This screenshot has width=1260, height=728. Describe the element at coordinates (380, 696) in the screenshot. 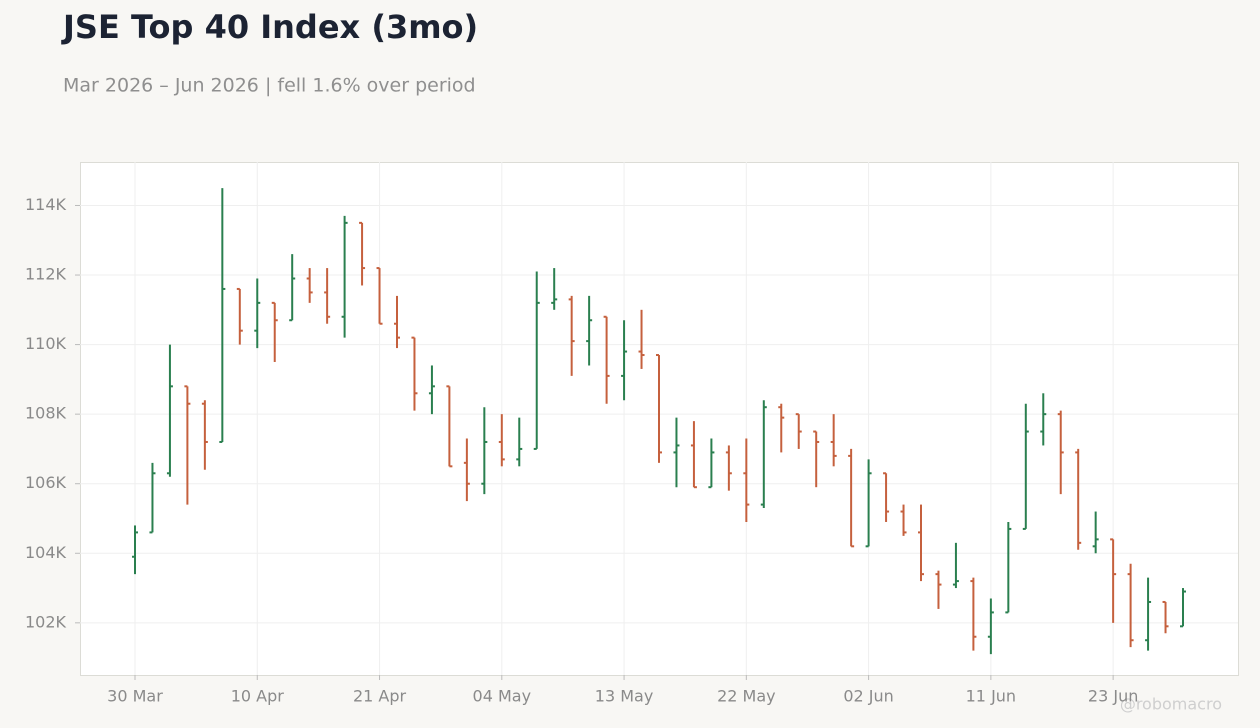

I see `x-tick-label: 21 Apr` at that location.